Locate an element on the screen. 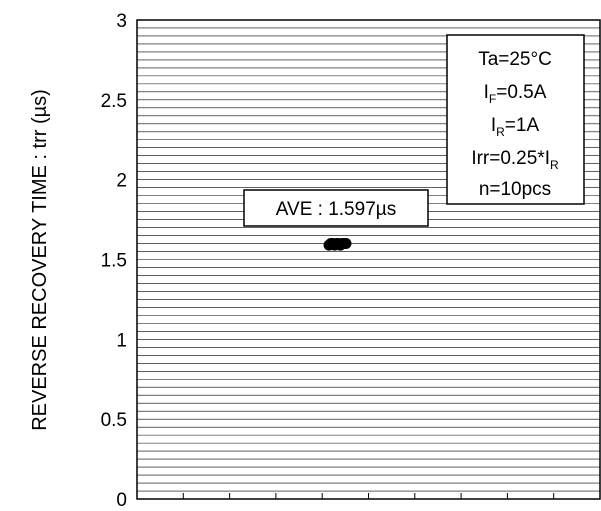 This screenshot has height=511, width=601. condition-line: Irr=0.25*IR is located at coordinates (515, 160).